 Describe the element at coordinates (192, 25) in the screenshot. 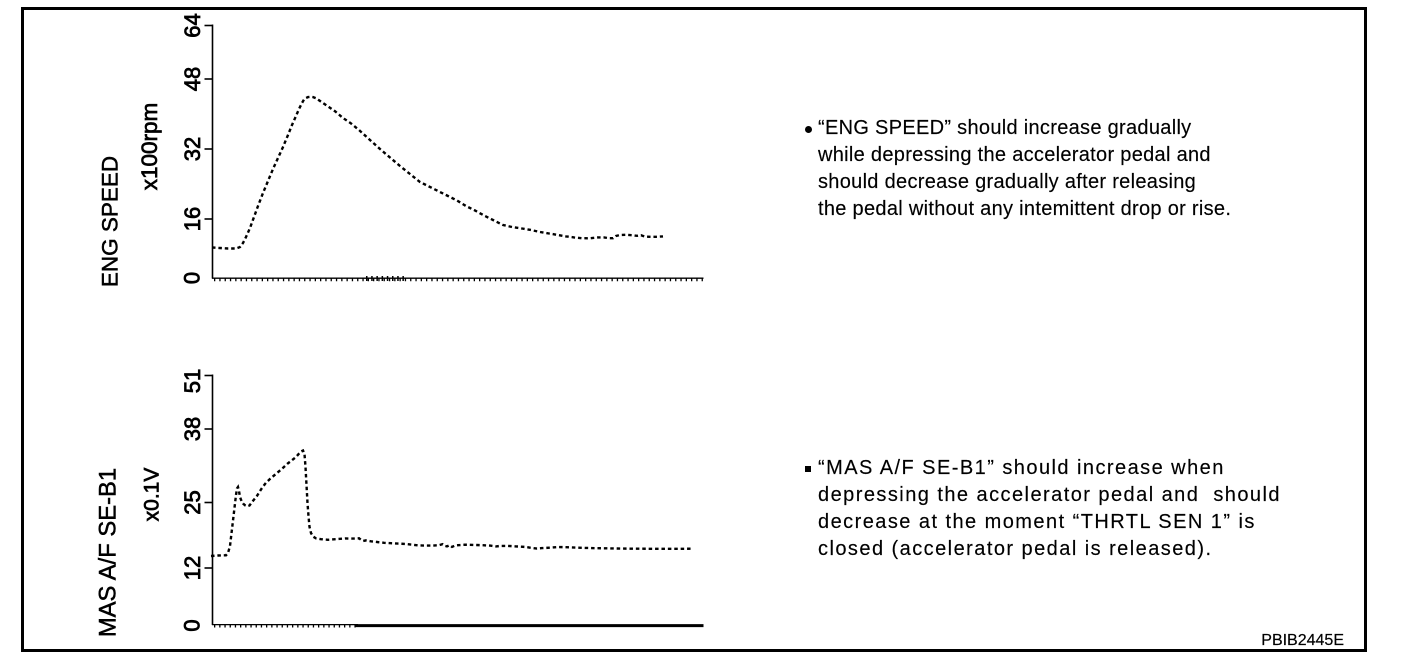

I see `svg-text: 64` at that location.